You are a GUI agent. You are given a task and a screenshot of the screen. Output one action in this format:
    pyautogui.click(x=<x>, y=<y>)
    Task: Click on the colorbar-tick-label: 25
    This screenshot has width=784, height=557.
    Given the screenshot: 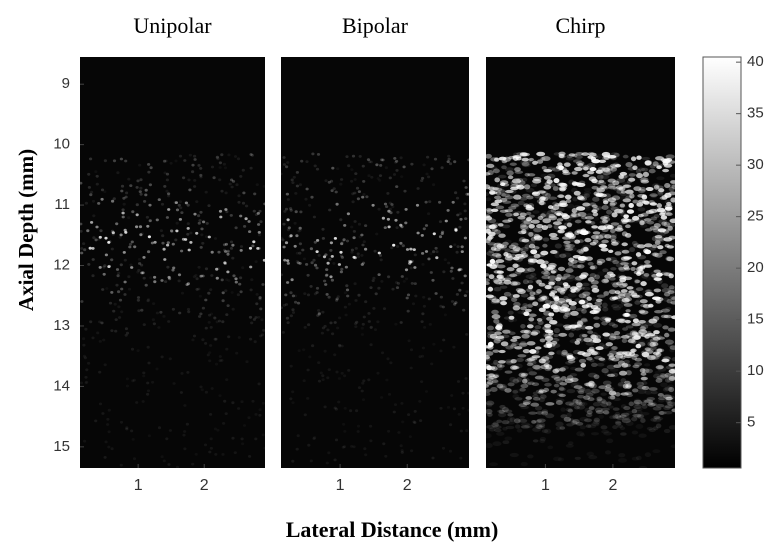 What is the action you would take?
    pyautogui.click(x=755, y=216)
    